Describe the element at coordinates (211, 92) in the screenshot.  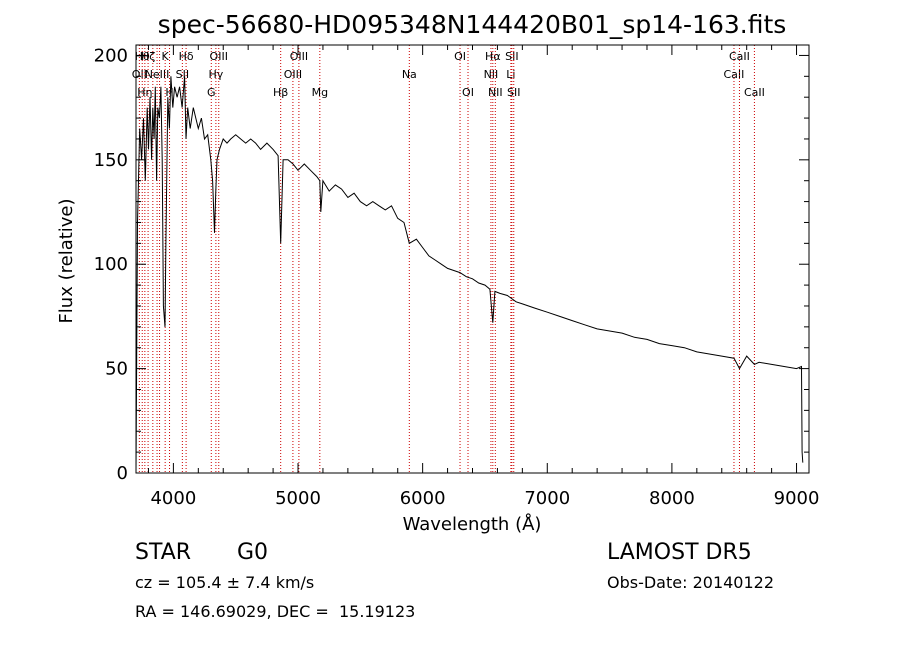
I see `line-marker-label: G` at that location.